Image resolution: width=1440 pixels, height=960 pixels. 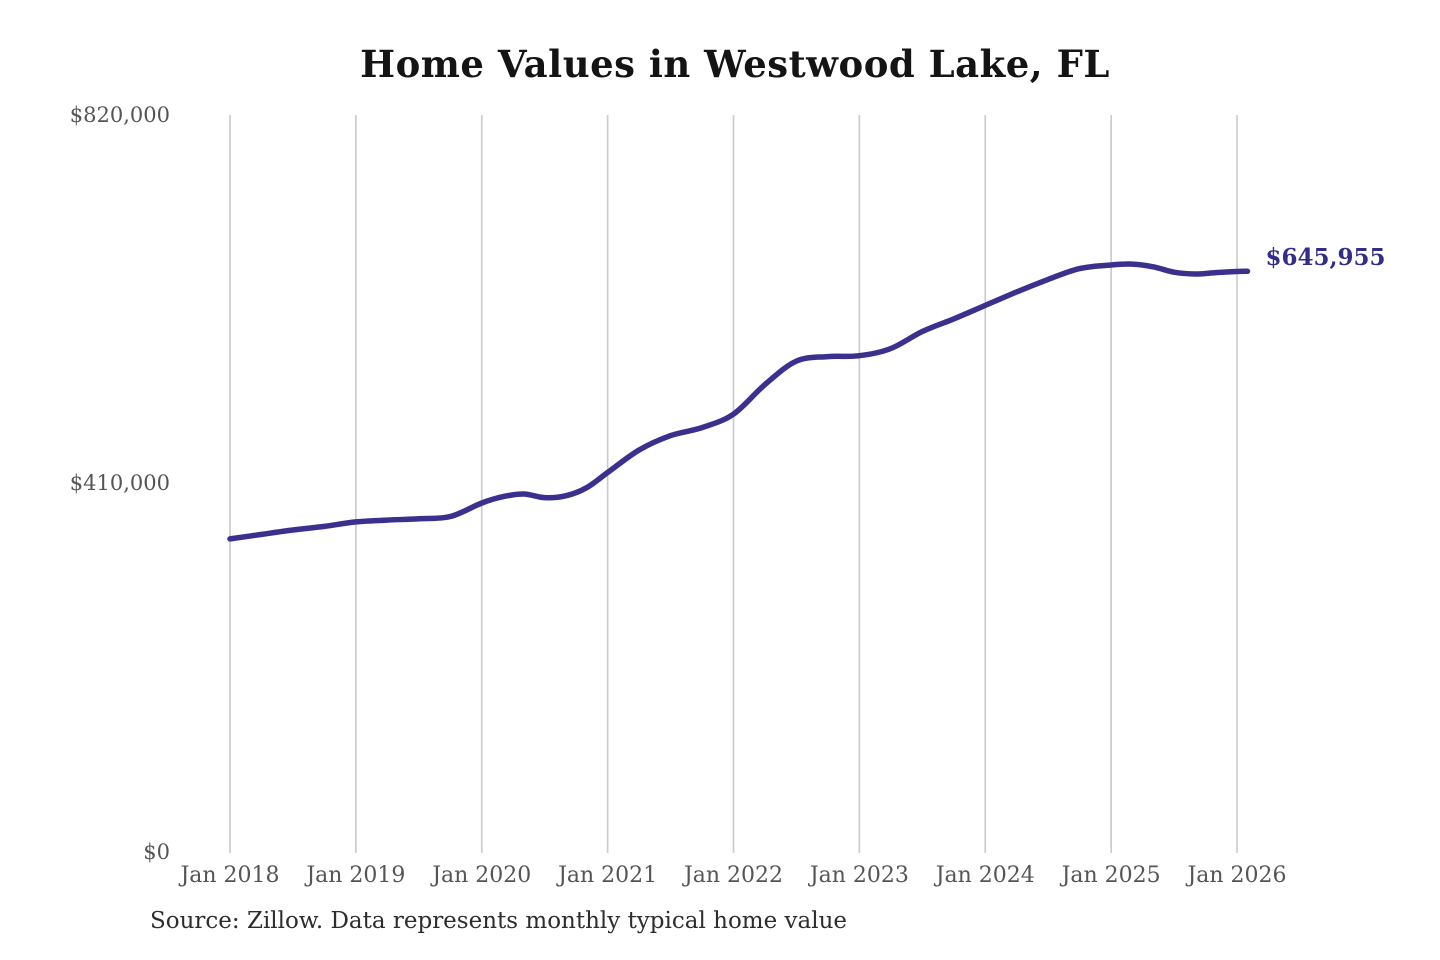 What do you see at coordinates (859, 875) in the screenshot?
I see `x-axis-tick-label: Jan 2023` at bounding box center [859, 875].